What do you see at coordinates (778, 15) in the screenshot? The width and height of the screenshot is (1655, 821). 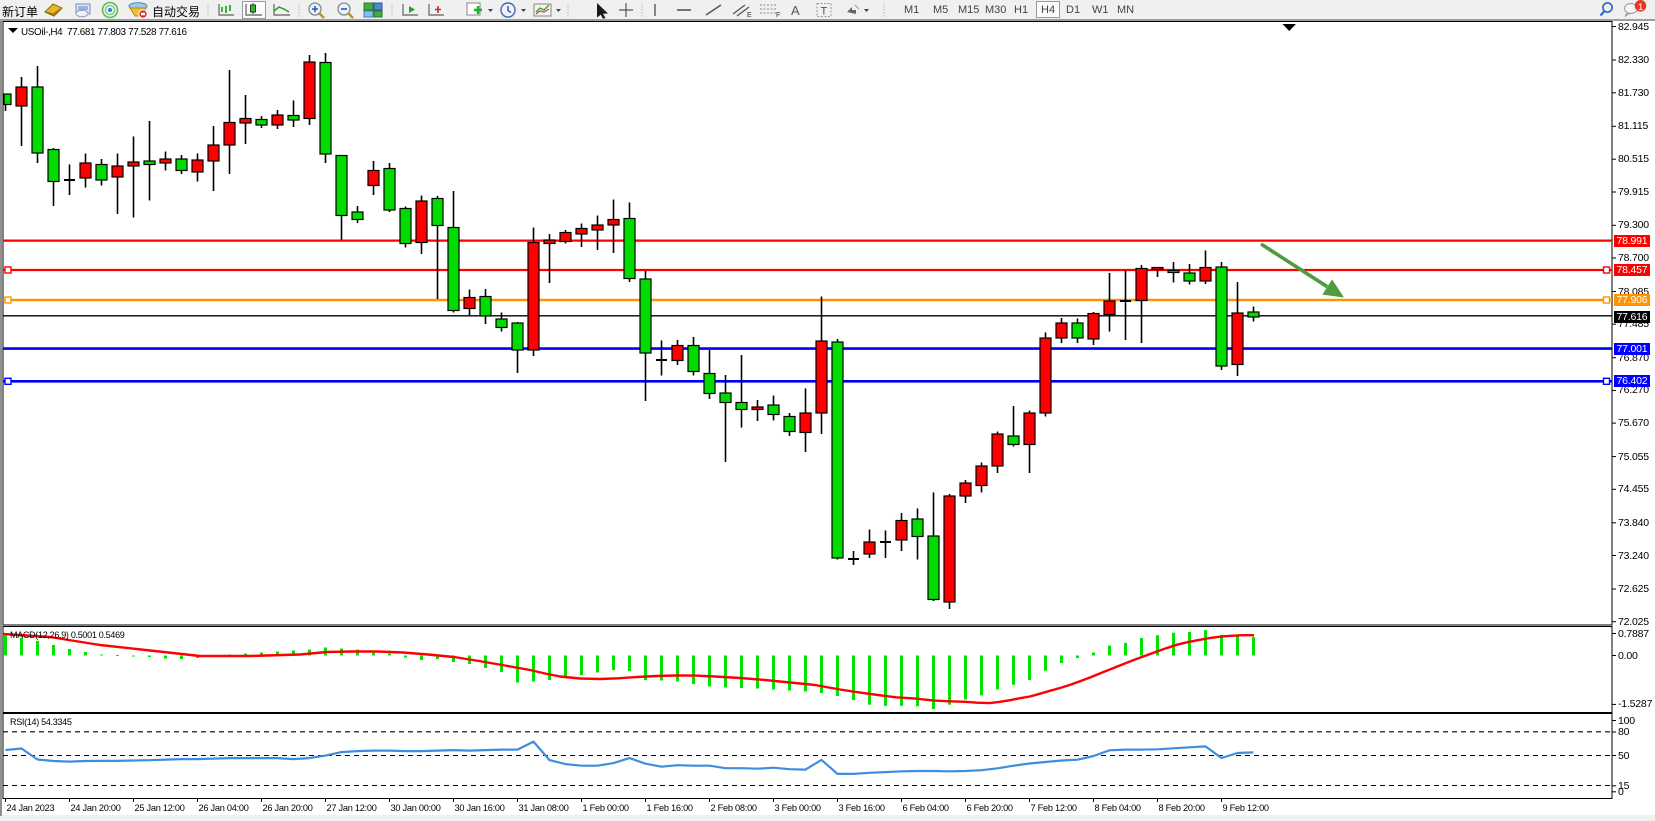 I see `svg-text: F` at bounding box center [778, 15].